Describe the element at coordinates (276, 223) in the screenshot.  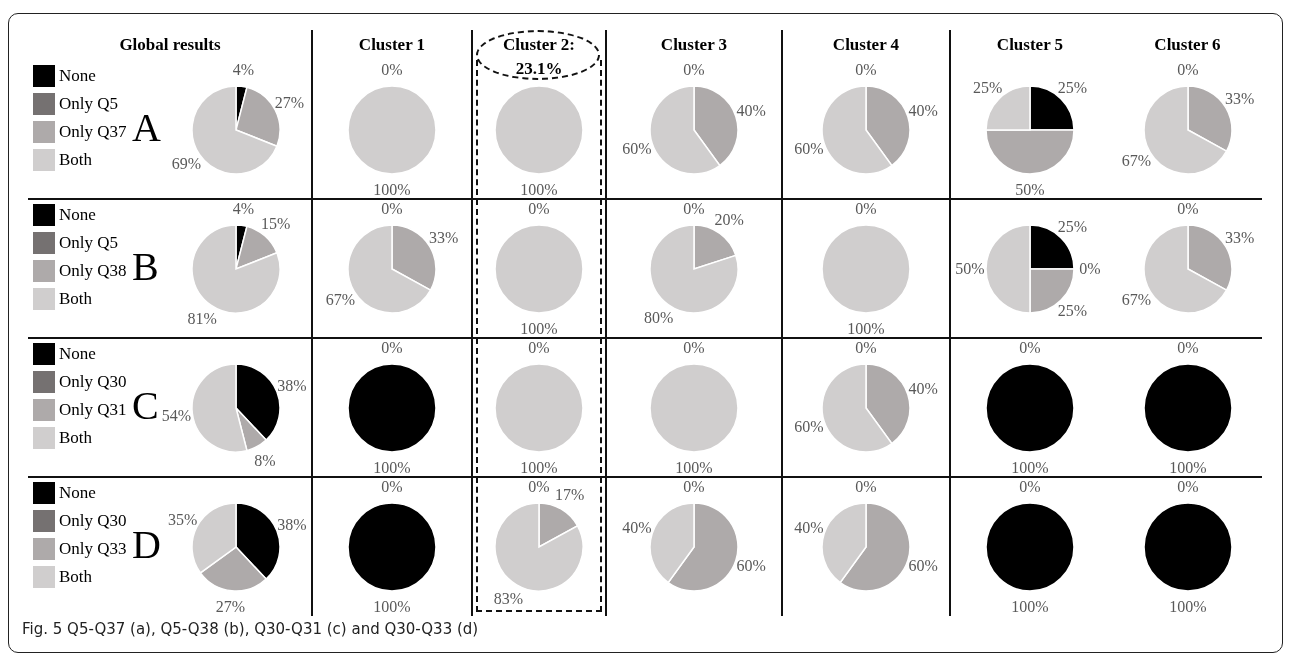
I see `data-label: 15%` at that location.